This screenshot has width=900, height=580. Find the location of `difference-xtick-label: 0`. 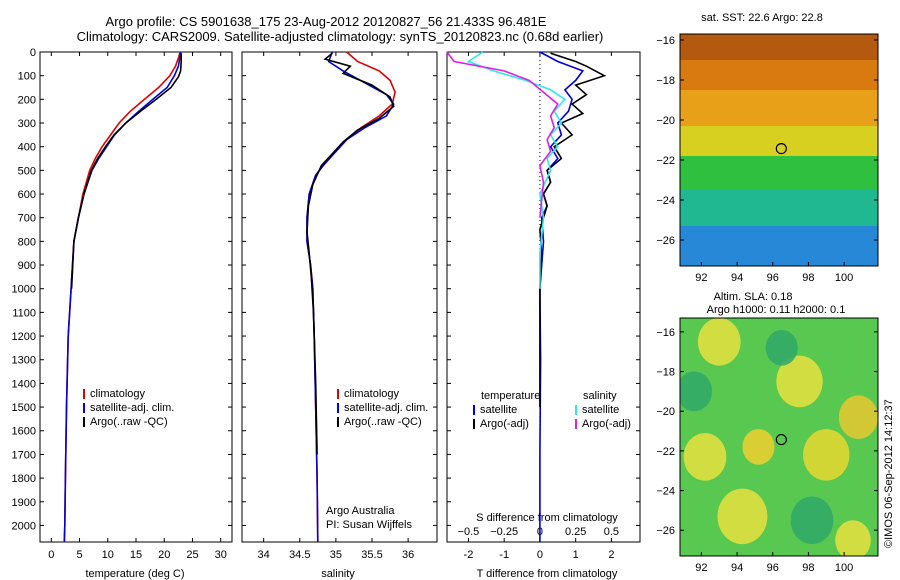

difference-xtick-label: 0 is located at coordinates (540, 555).